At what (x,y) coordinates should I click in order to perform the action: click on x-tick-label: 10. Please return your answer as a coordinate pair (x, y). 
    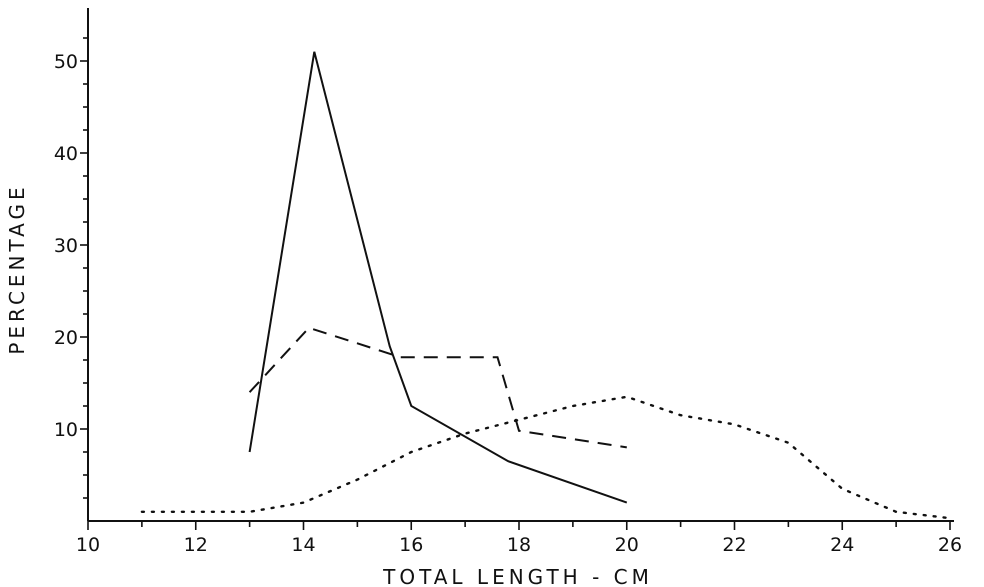
    Looking at the image, I should click on (88, 545).